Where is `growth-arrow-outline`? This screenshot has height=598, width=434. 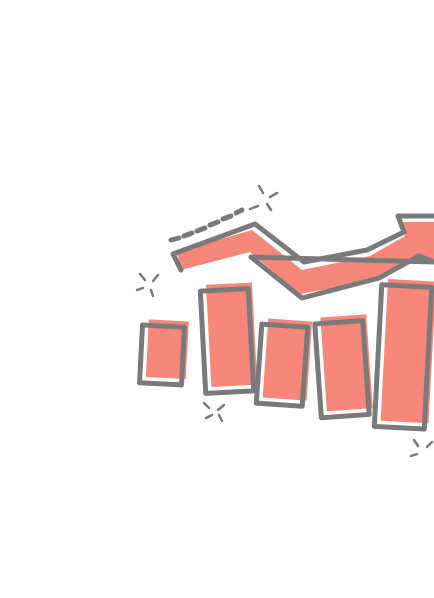
growth-arrow-outline is located at coordinates (302, 257).